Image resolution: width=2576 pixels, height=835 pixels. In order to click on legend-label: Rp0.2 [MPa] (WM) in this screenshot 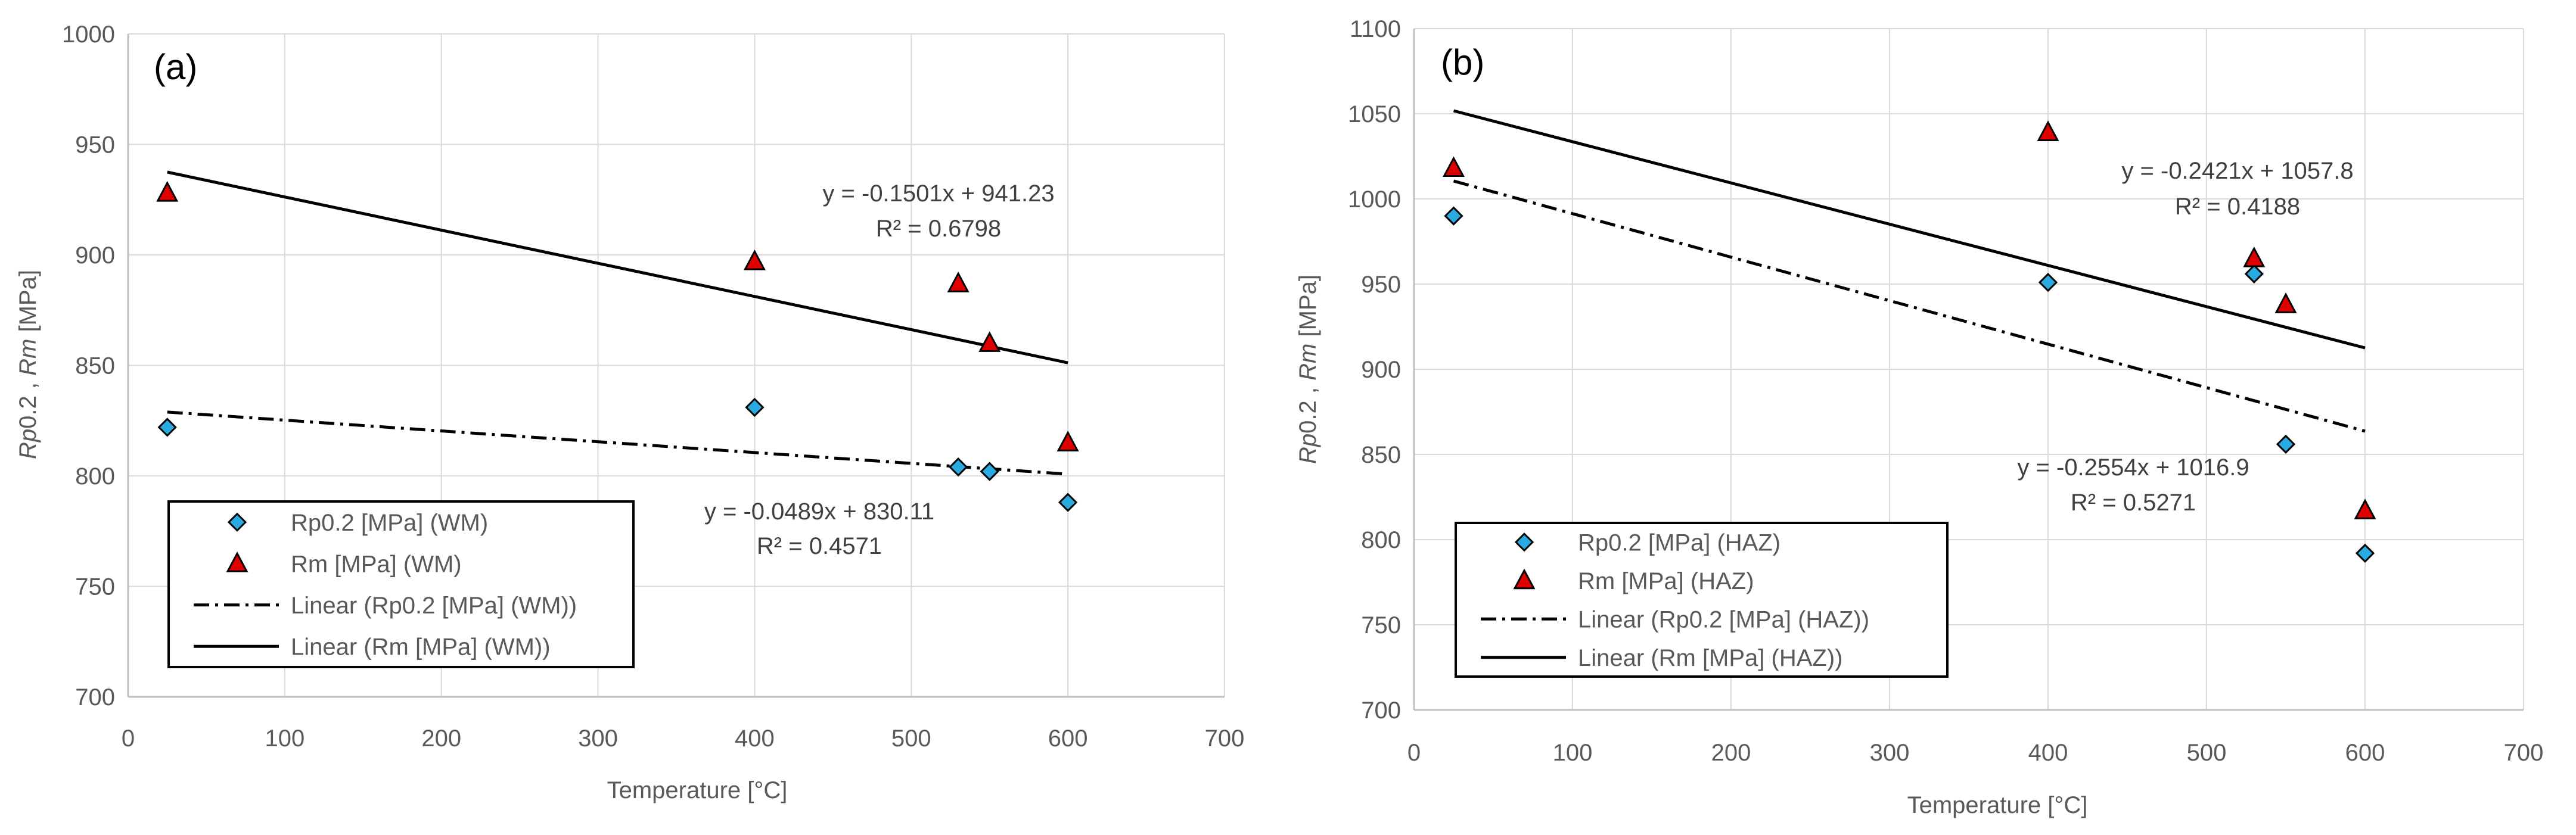, I will do `click(389, 523)`.